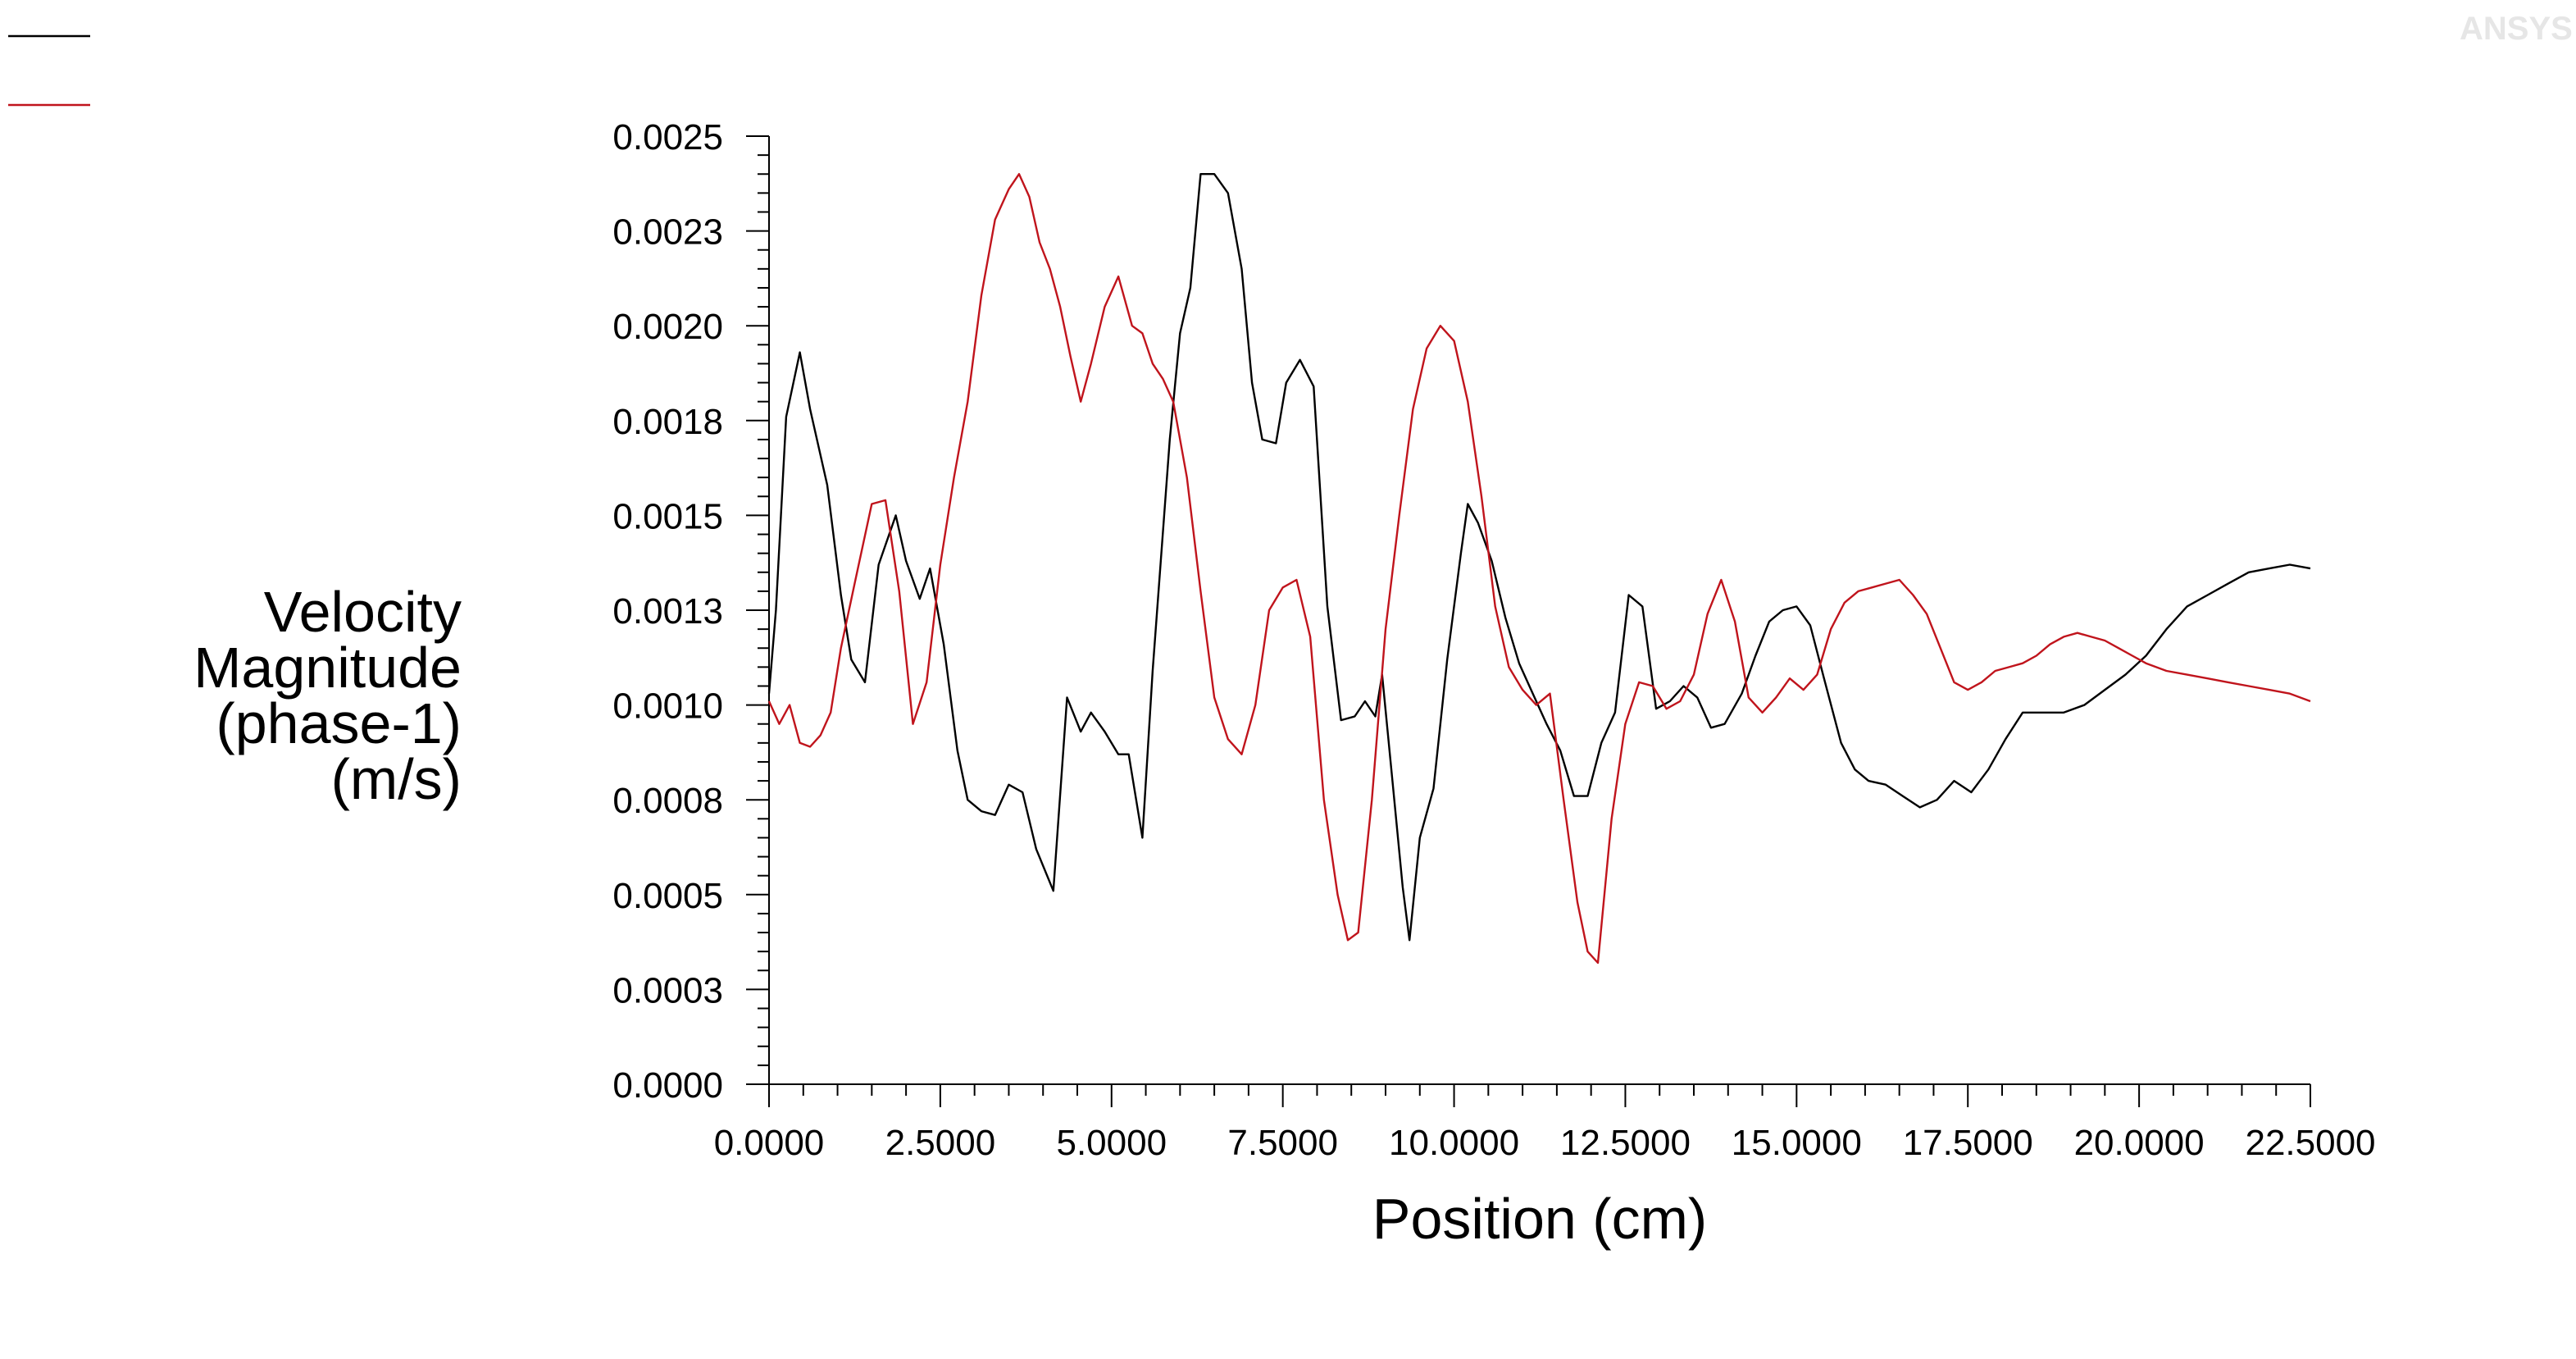 Image resolution: width=2576 pixels, height=1359 pixels. Describe the element at coordinates (940, 1143) in the screenshot. I see `x-tick-label: 2.5000` at that location.